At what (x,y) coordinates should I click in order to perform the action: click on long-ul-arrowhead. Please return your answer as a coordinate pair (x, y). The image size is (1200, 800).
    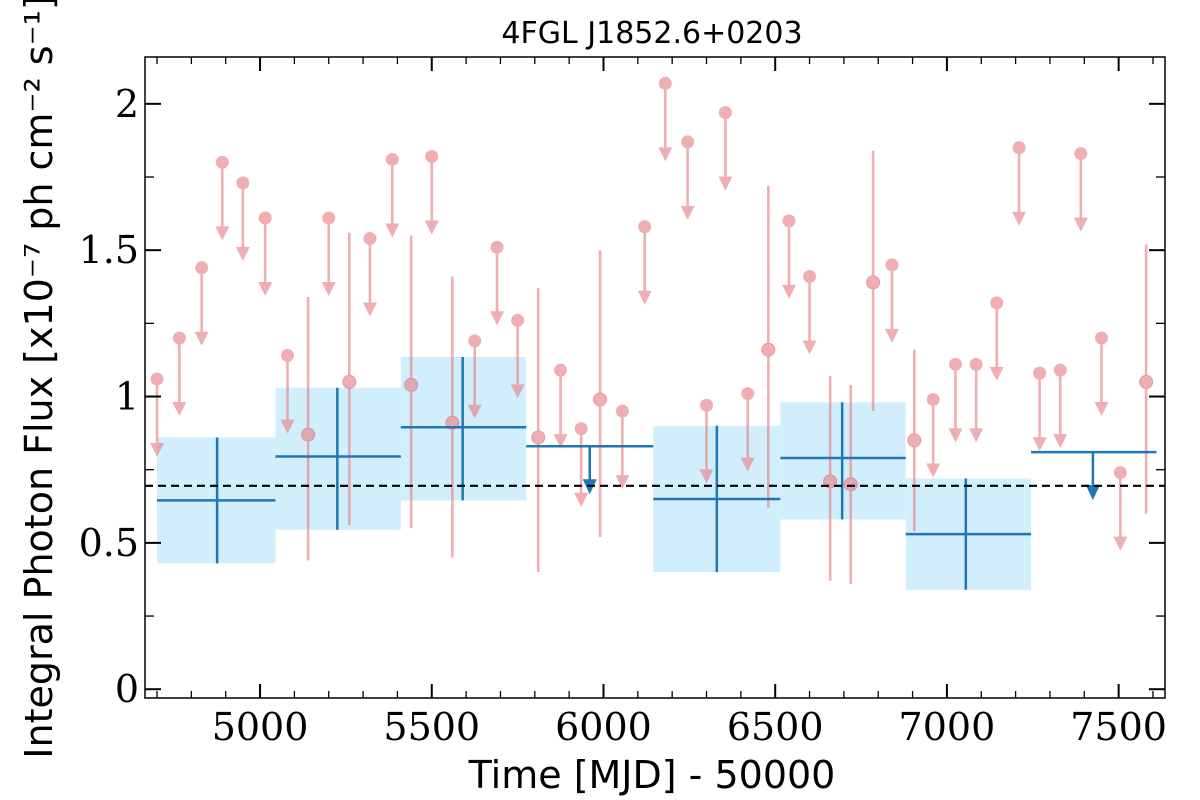
    Looking at the image, I should click on (1092, 493).